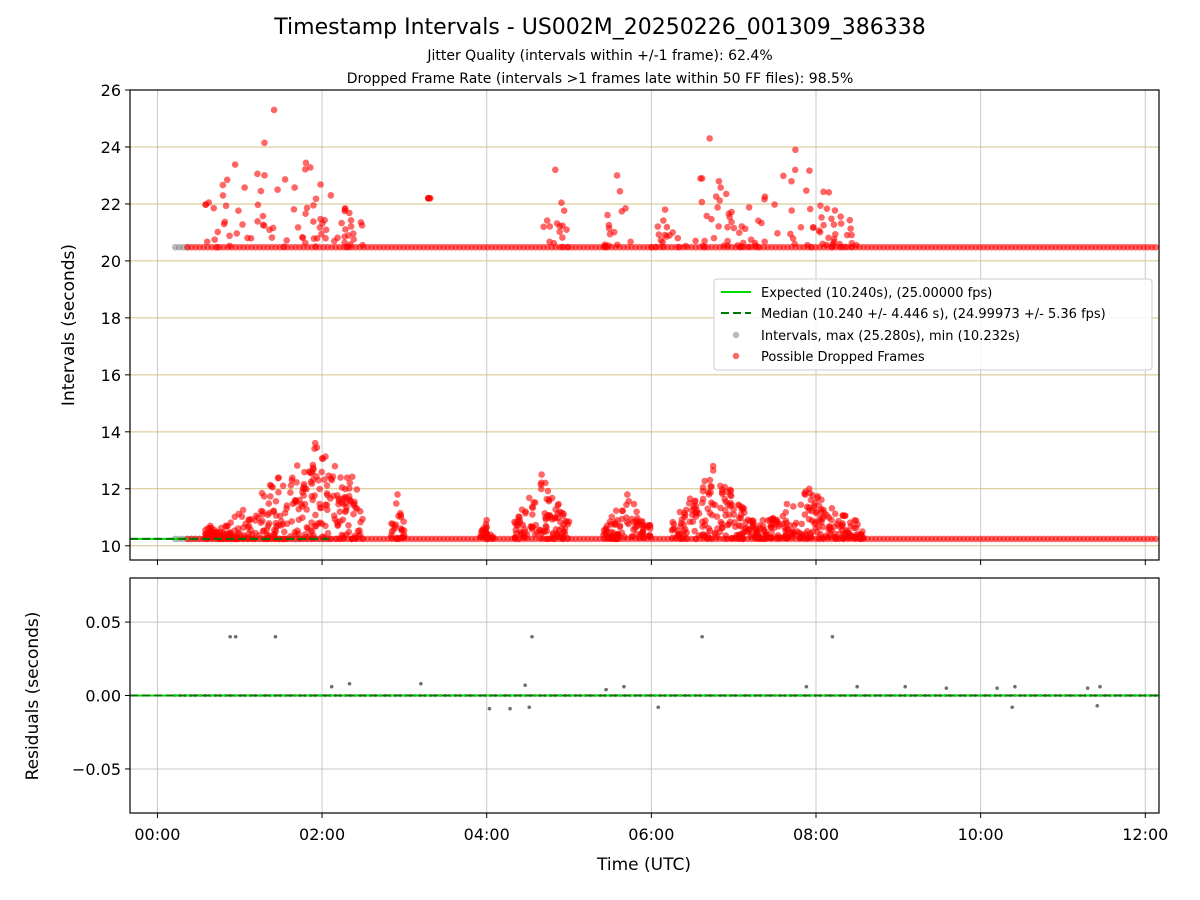  I want to click on residuals-series, so click(644, 672).